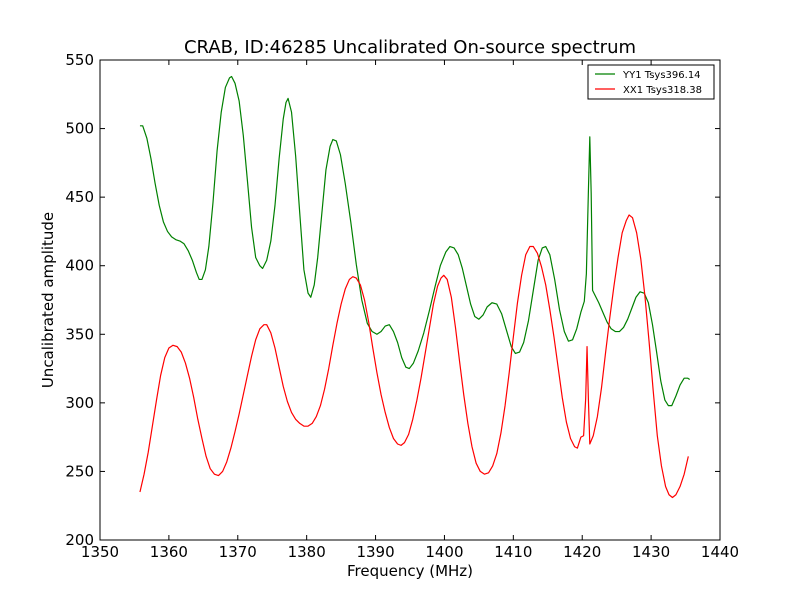 Image resolution: width=800 pixels, height=600 pixels. What do you see at coordinates (79, 266) in the screenshot?
I see `y-tick-label: 400` at bounding box center [79, 266].